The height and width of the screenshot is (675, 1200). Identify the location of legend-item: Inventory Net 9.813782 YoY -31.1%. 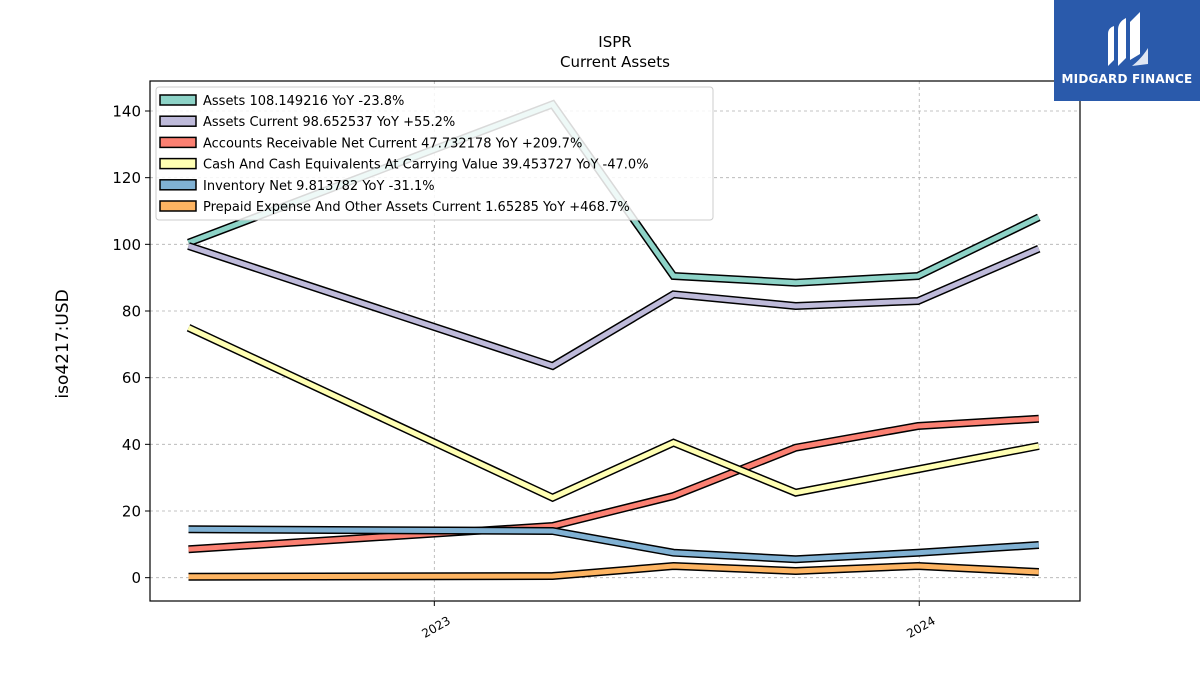
(297, 186).